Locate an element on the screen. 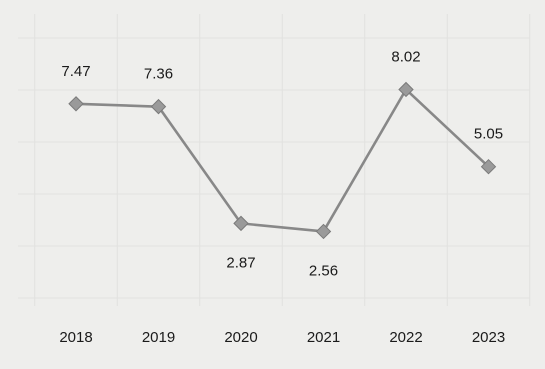 The width and height of the screenshot is (545, 369). data-label-2022: 8.02 is located at coordinates (405, 56).